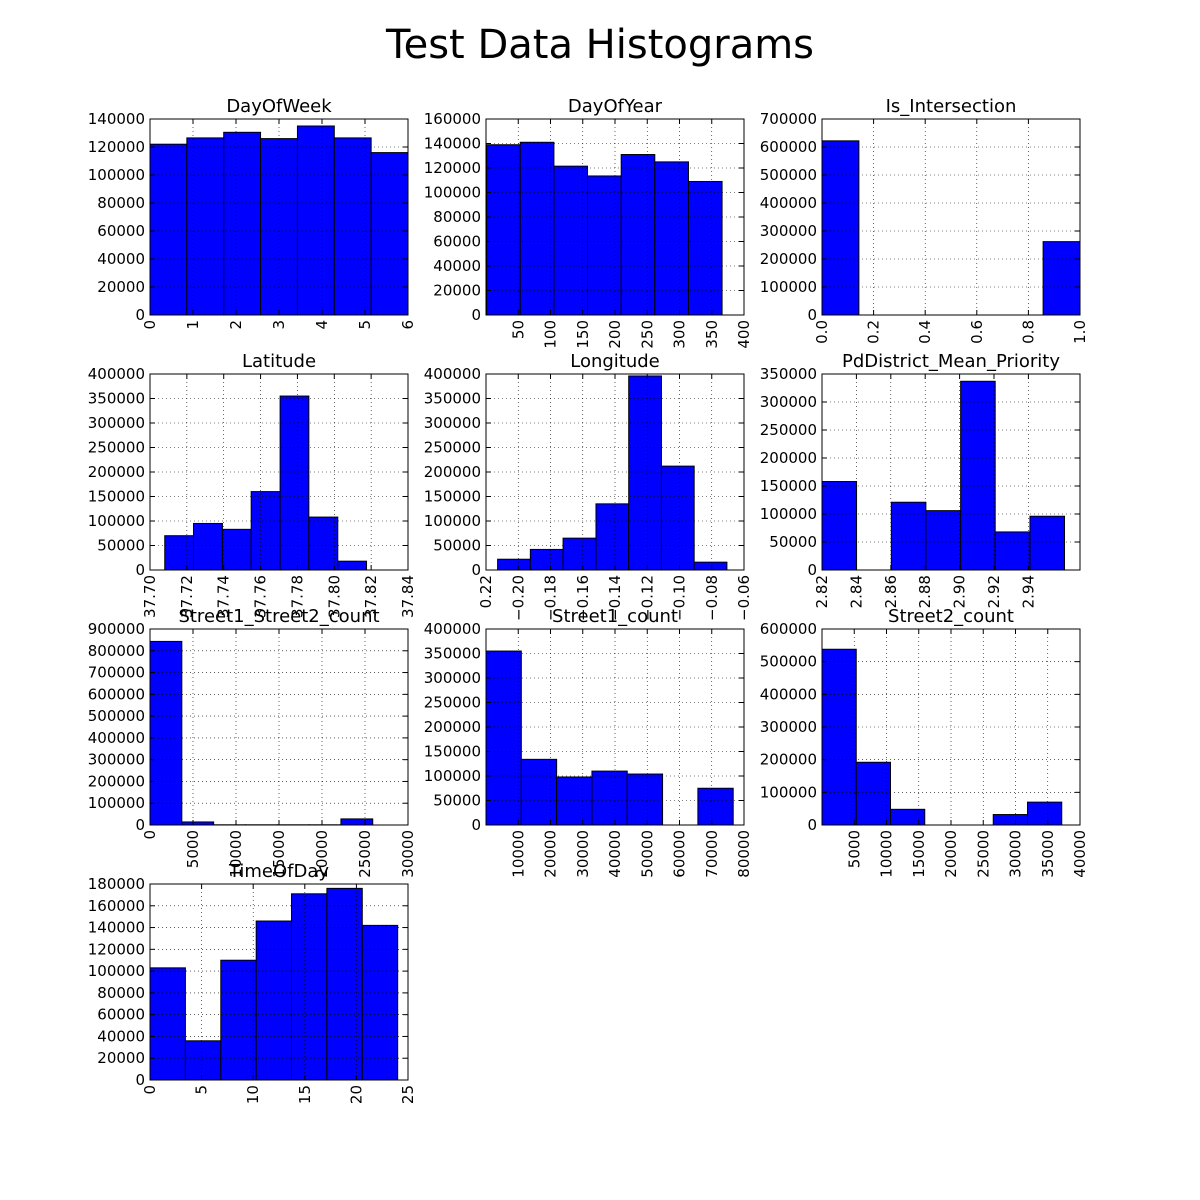  I want to click on plot-area, so click(951, 217).